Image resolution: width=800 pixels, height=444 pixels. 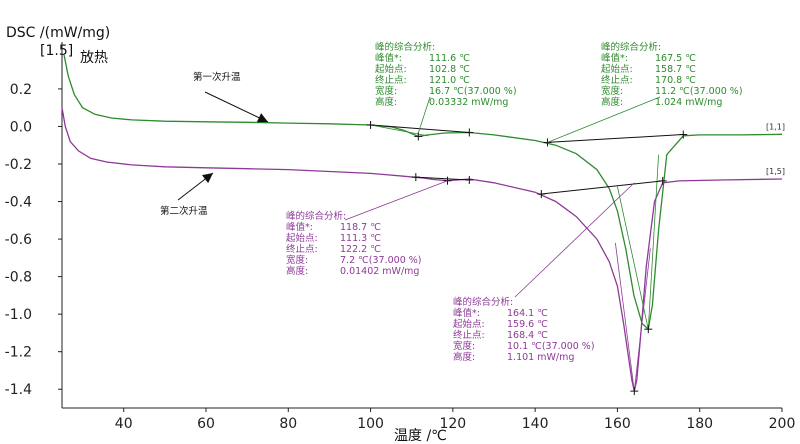 I want to click on x-tick-label: 200, so click(x=782, y=424).